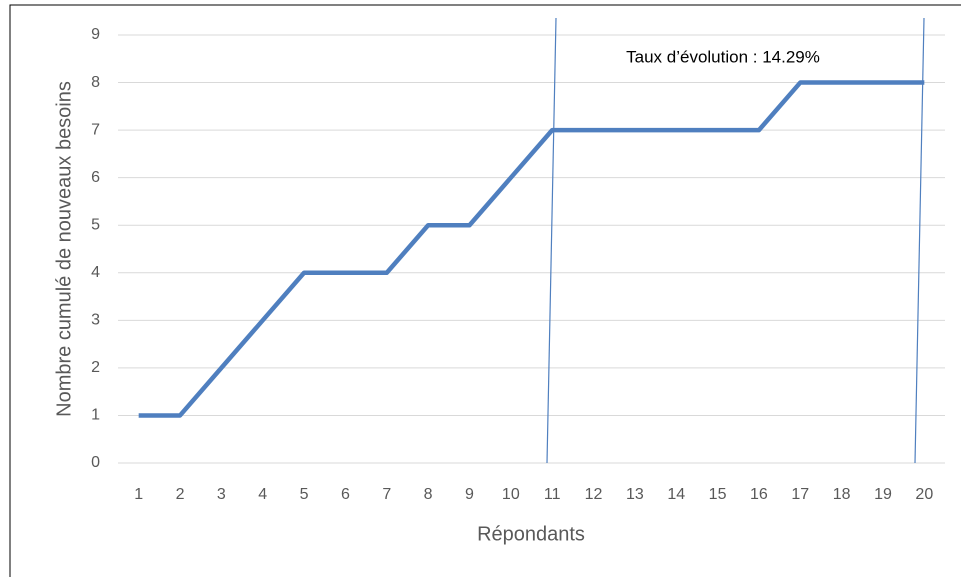 The image size is (961, 577). What do you see at coordinates (386, 494) in the screenshot?
I see `x-tick-label: 7` at bounding box center [386, 494].